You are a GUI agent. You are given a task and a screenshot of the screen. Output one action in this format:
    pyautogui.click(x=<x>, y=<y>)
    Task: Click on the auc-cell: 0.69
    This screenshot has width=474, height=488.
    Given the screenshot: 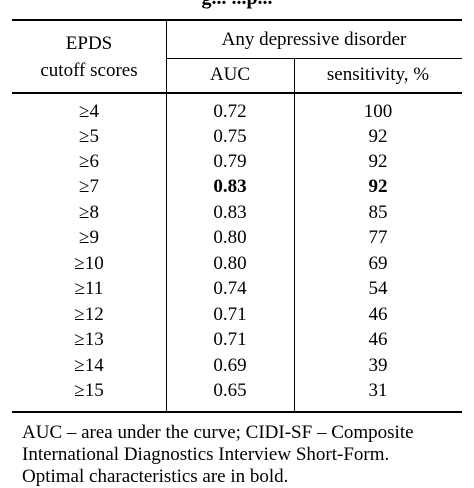 What is the action you would take?
    pyautogui.click(x=230, y=365)
    